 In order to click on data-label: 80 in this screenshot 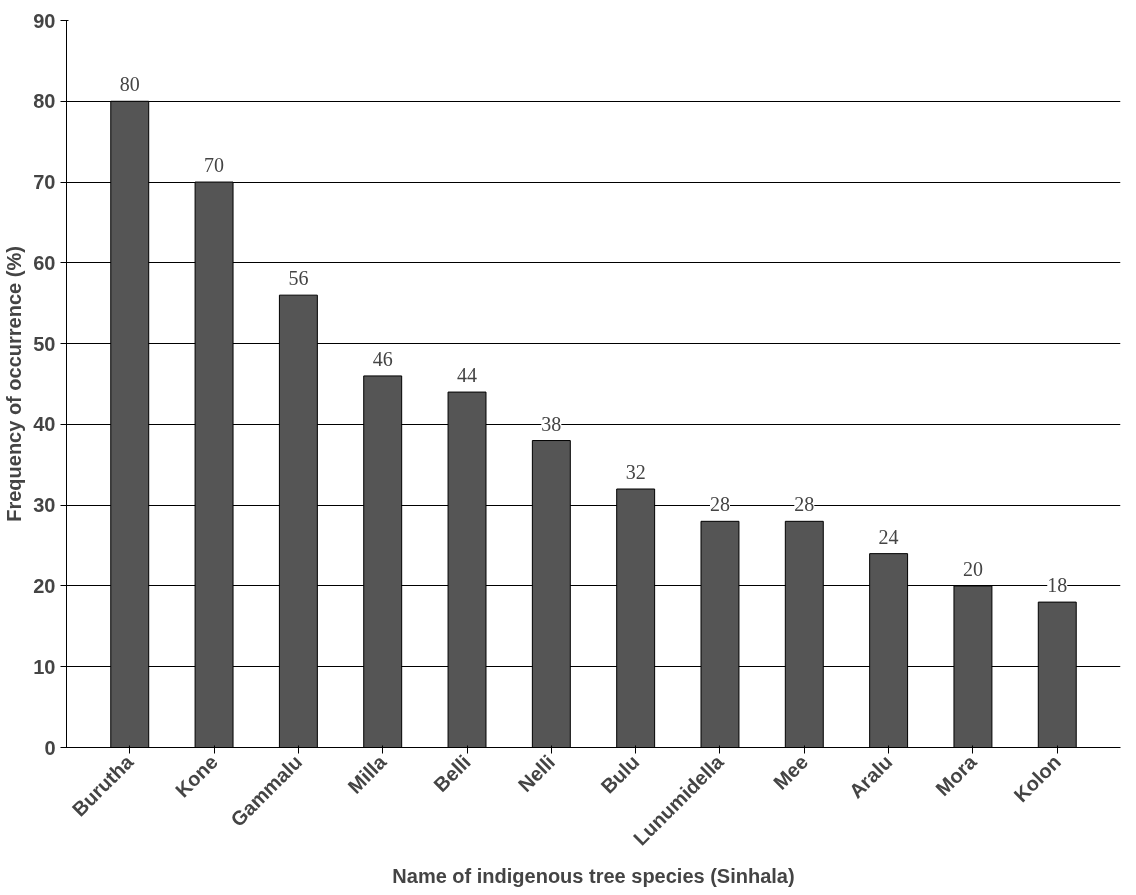, I will do `click(129, 84)`.